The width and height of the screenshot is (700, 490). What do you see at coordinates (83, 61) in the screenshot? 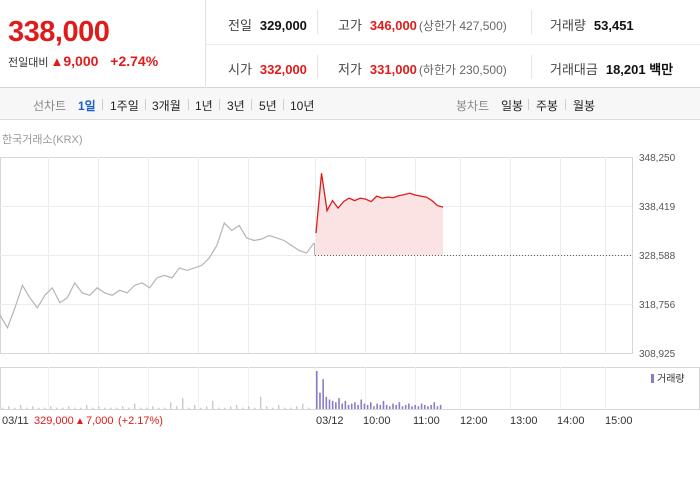
I see `change-row: 전일대비 ▲9,000 +2.74%` at bounding box center [83, 61].